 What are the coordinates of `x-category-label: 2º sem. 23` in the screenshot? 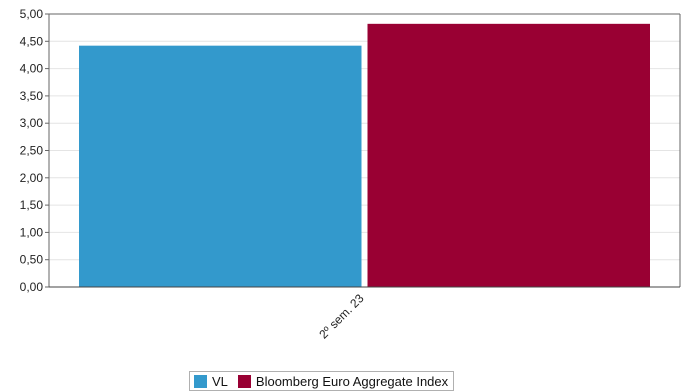 It's located at (341, 316).